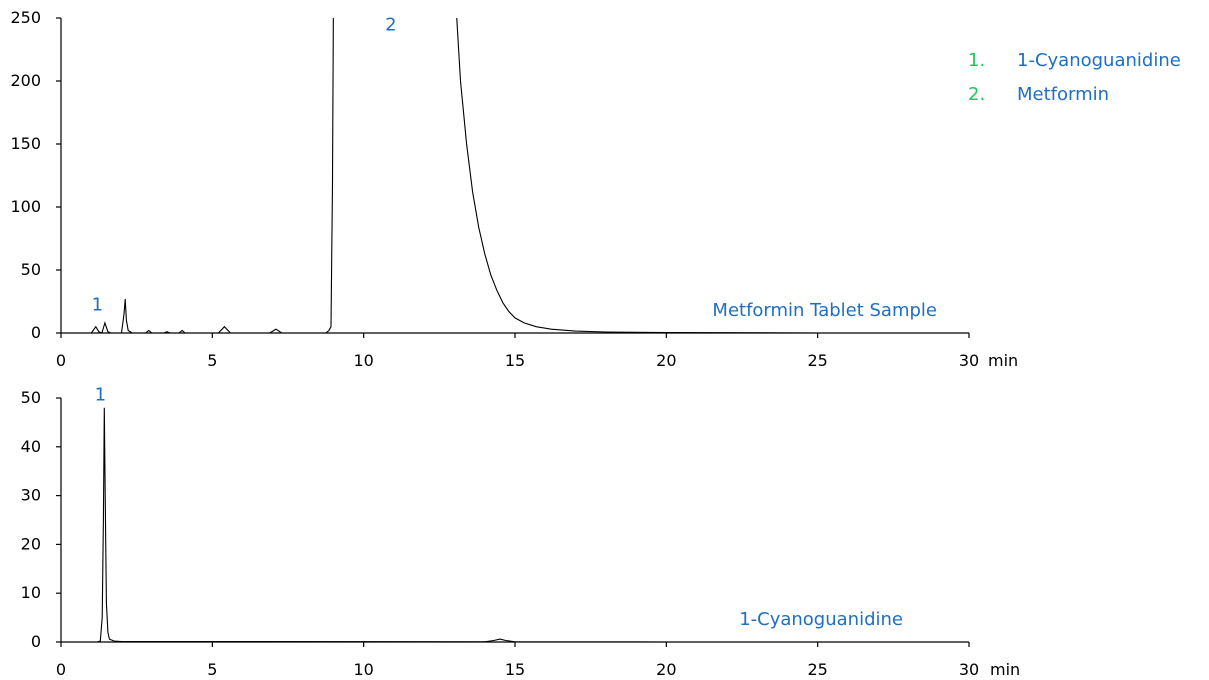  Describe the element at coordinates (976, 60) in the screenshot. I see `legend-number-1: 1.` at that location.